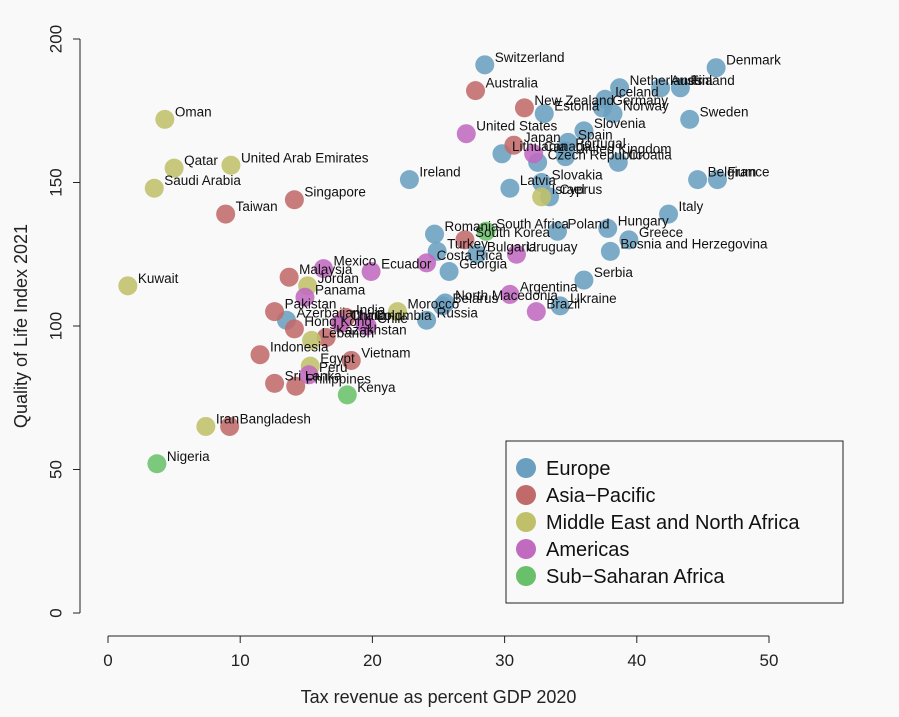 The image size is (899, 717). What do you see at coordinates (600, 143) in the screenshot?
I see `point-label-portugal: Portugal` at bounding box center [600, 143].